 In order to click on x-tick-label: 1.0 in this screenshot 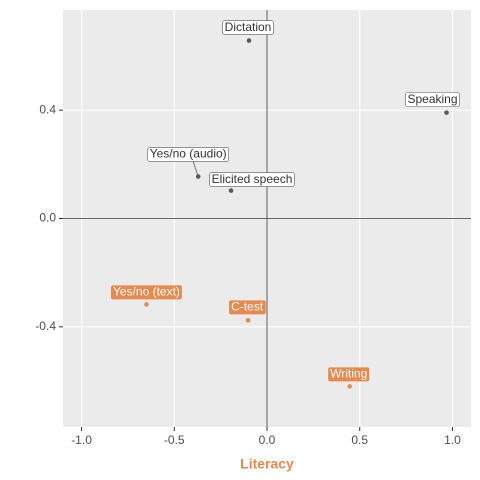, I will do `click(452, 440)`.